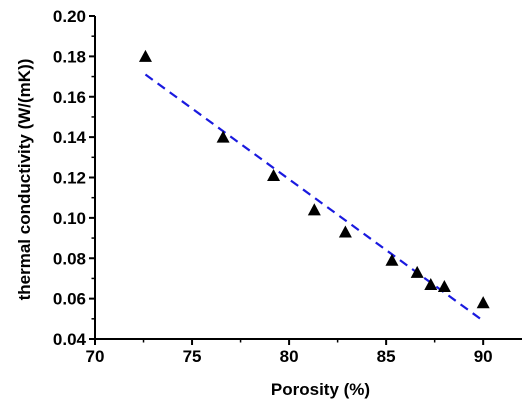 This screenshot has height=406, width=523. What do you see at coordinates (192, 356) in the screenshot?
I see `x-tick-label: 75` at bounding box center [192, 356].